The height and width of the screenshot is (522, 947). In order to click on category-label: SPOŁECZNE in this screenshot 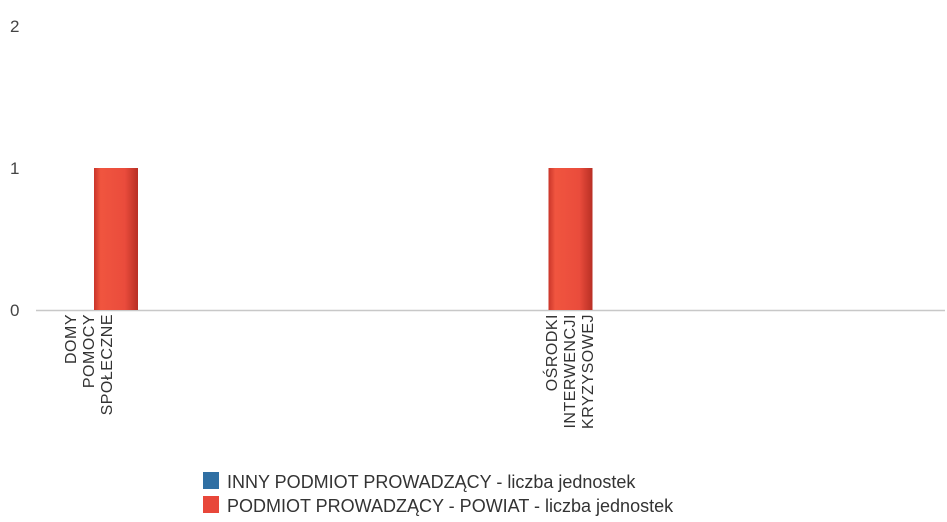, I will do `click(107, 364)`.